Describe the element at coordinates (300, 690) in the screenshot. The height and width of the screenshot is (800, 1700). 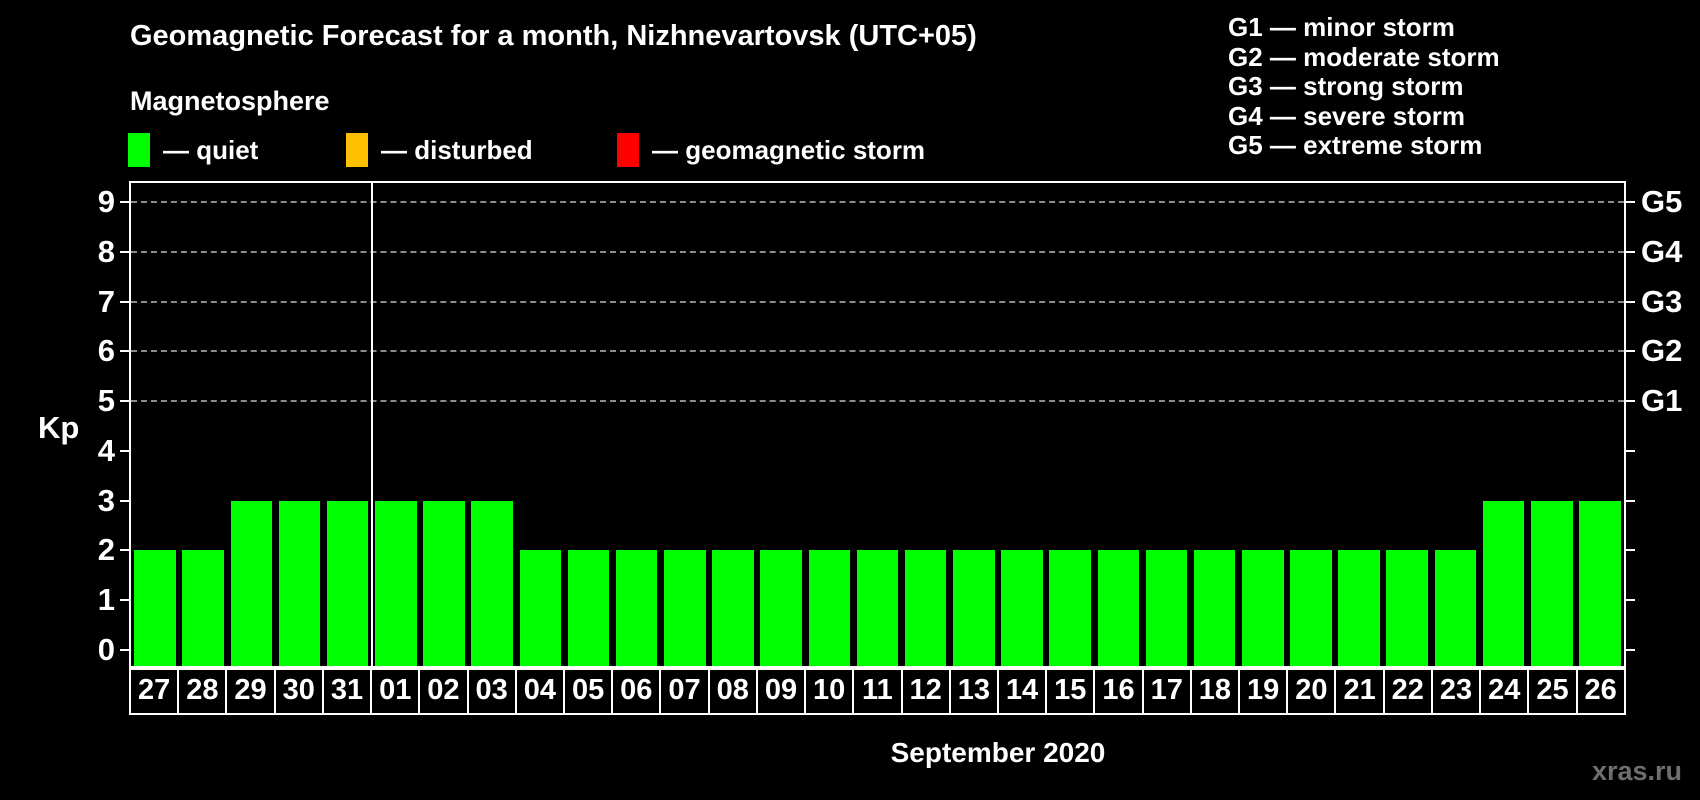
I see `x-date-cell-30: 30` at that location.